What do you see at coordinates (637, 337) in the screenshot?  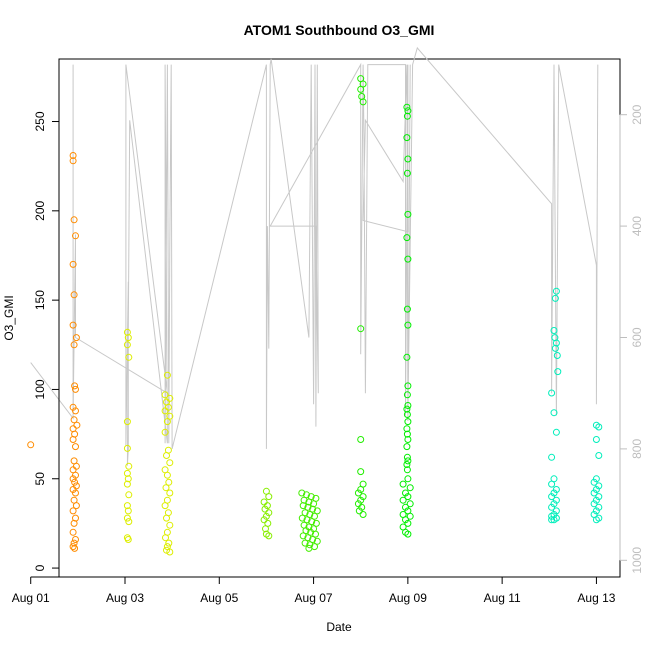 I see `right-tick-label: 600` at bounding box center [637, 337].